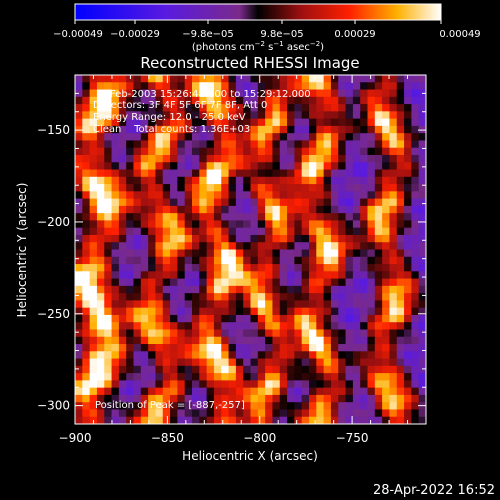 Image resolution: width=500 pixels, height=500 pixels. I want to click on colorbar-tick-label: 0.00049, so click(459, 34).